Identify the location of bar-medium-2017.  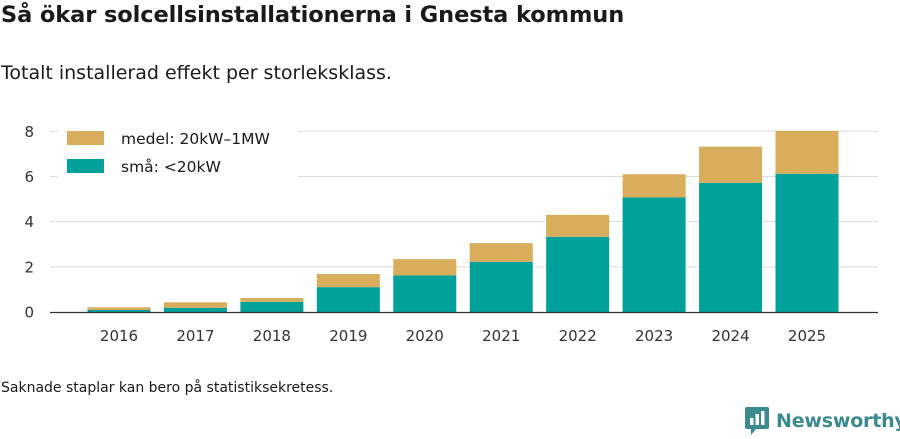
(195, 305).